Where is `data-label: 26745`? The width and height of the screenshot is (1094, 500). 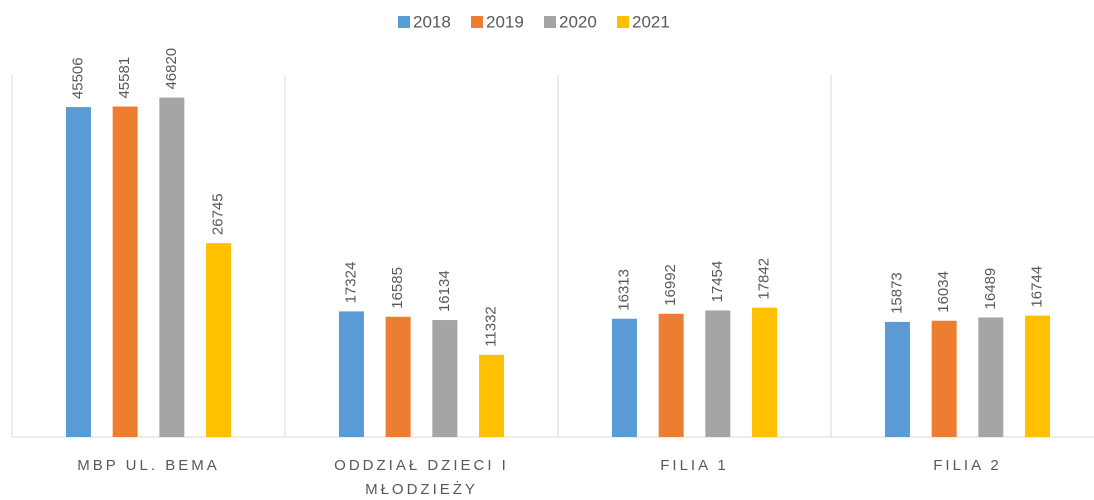
data-label: 26745 is located at coordinates (218, 214).